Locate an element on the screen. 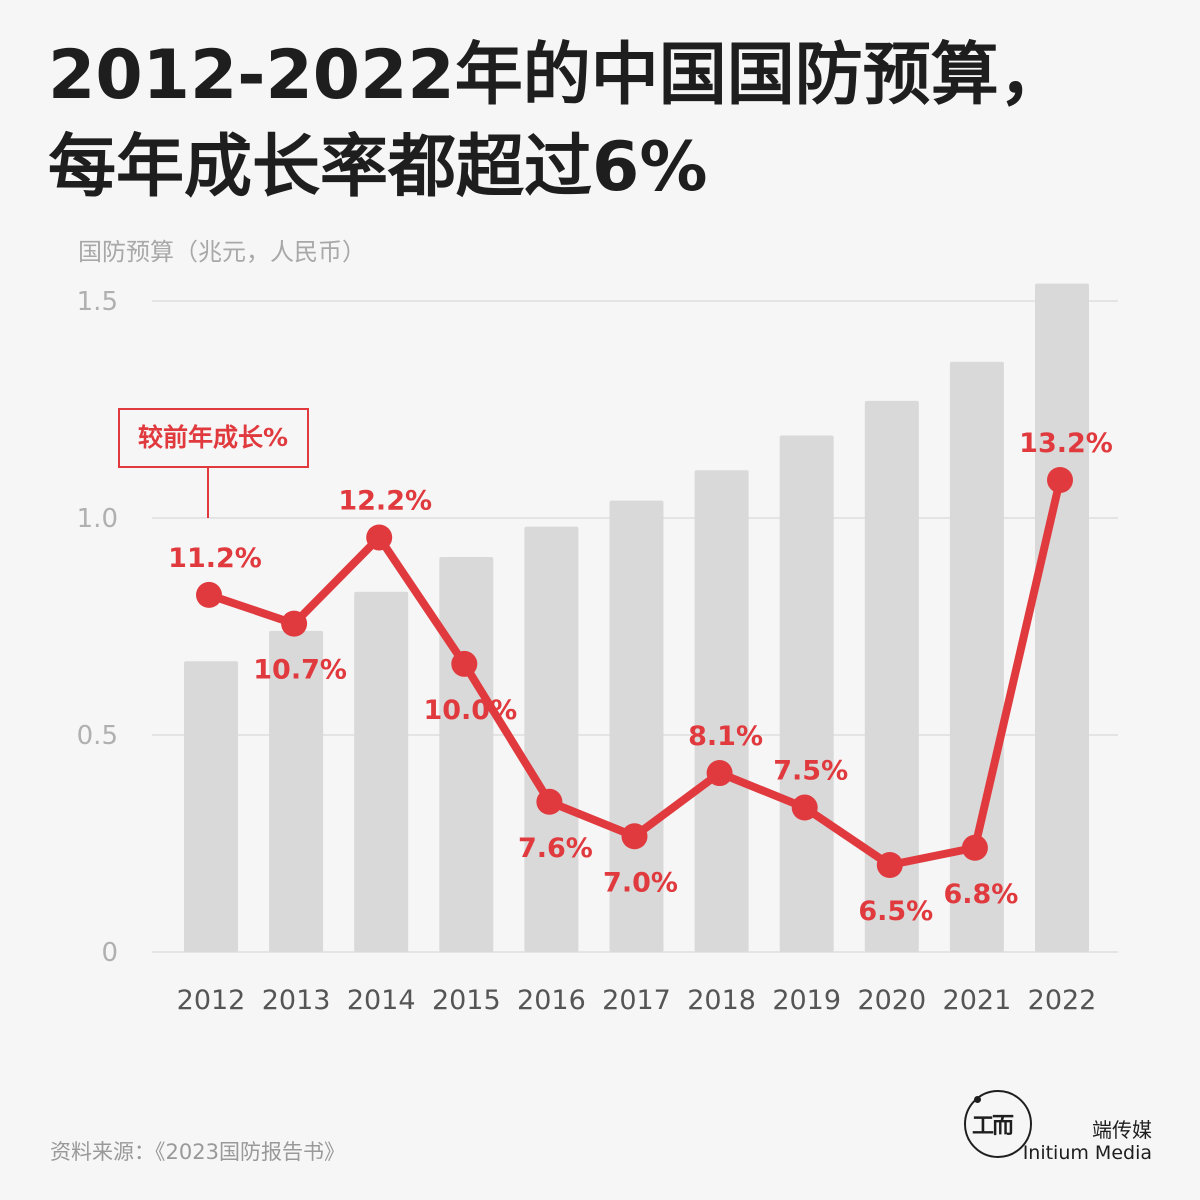 This screenshot has width=1200, height=1200. logo-dot-icon is located at coordinates (977, 1099).